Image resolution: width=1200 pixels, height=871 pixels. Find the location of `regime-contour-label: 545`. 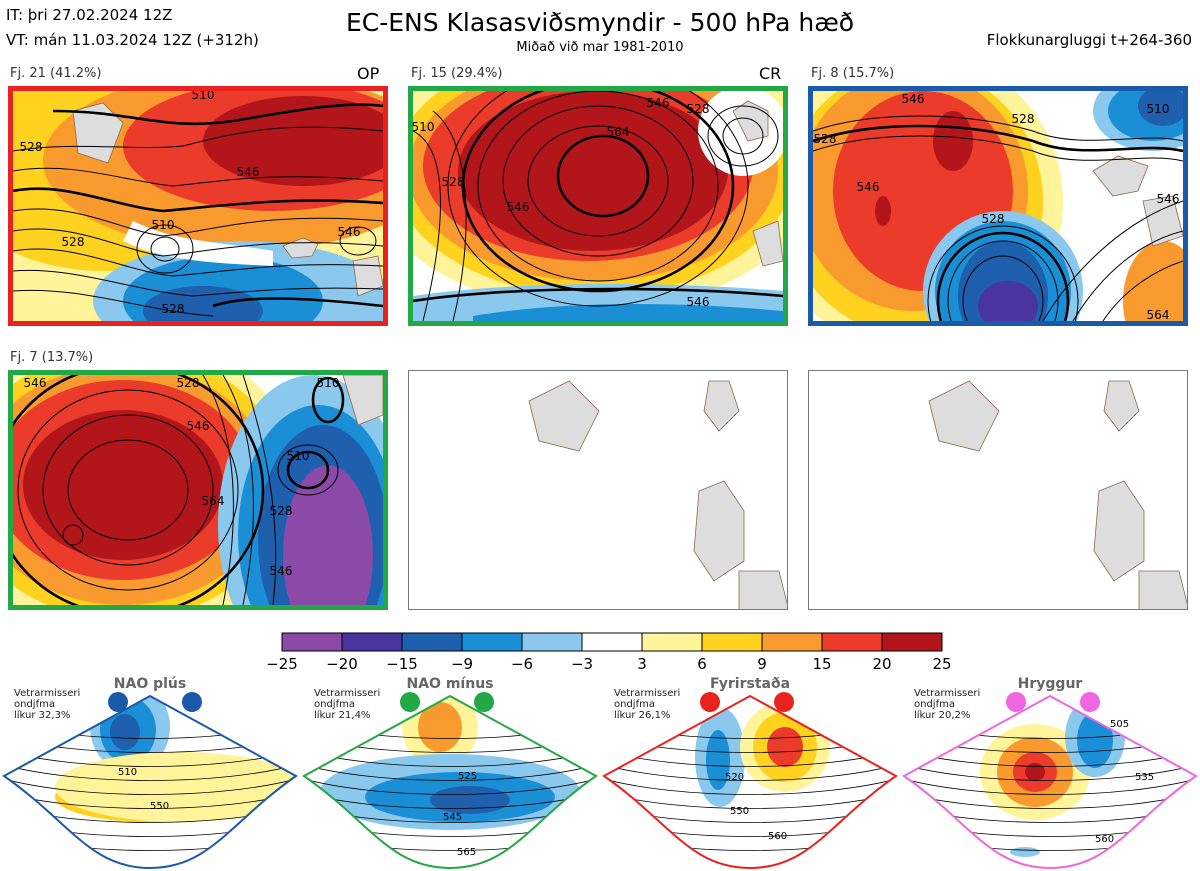

regime-contour-label: 545 is located at coordinates (452, 817).